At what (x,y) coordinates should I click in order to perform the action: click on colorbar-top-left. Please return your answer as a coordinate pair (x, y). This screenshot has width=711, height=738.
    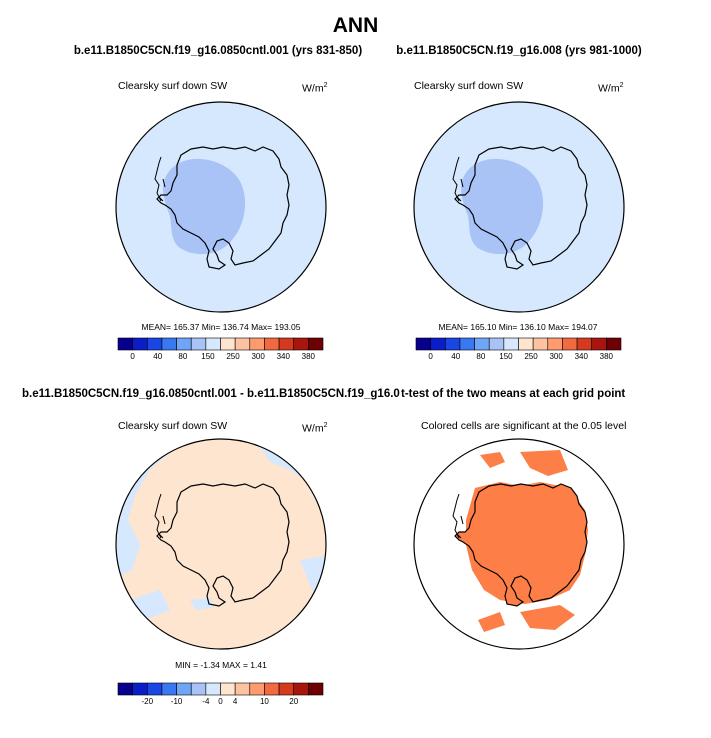
    Looking at the image, I should click on (220, 344).